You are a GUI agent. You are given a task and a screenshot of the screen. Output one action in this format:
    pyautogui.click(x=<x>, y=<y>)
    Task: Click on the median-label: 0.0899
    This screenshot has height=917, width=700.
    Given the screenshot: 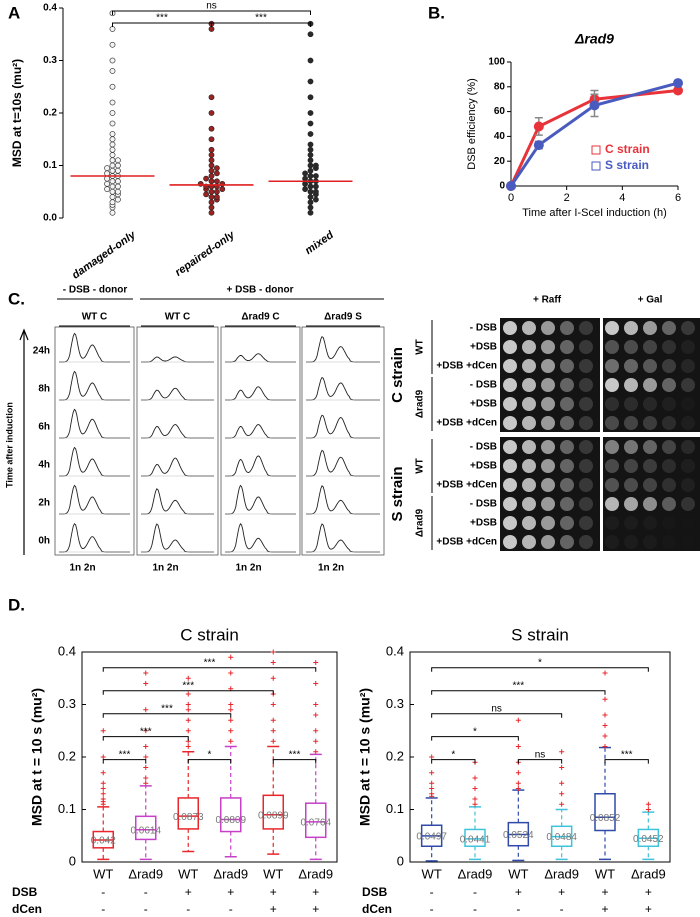 What is the action you would take?
    pyautogui.click(x=273, y=815)
    